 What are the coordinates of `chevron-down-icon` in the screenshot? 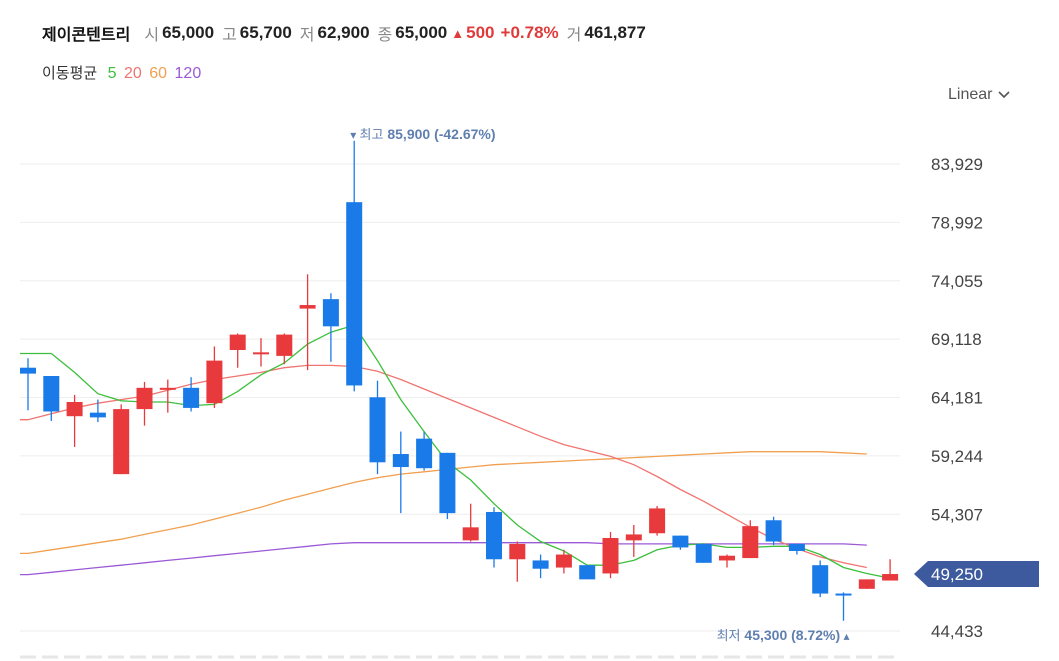 It's located at (1004, 95).